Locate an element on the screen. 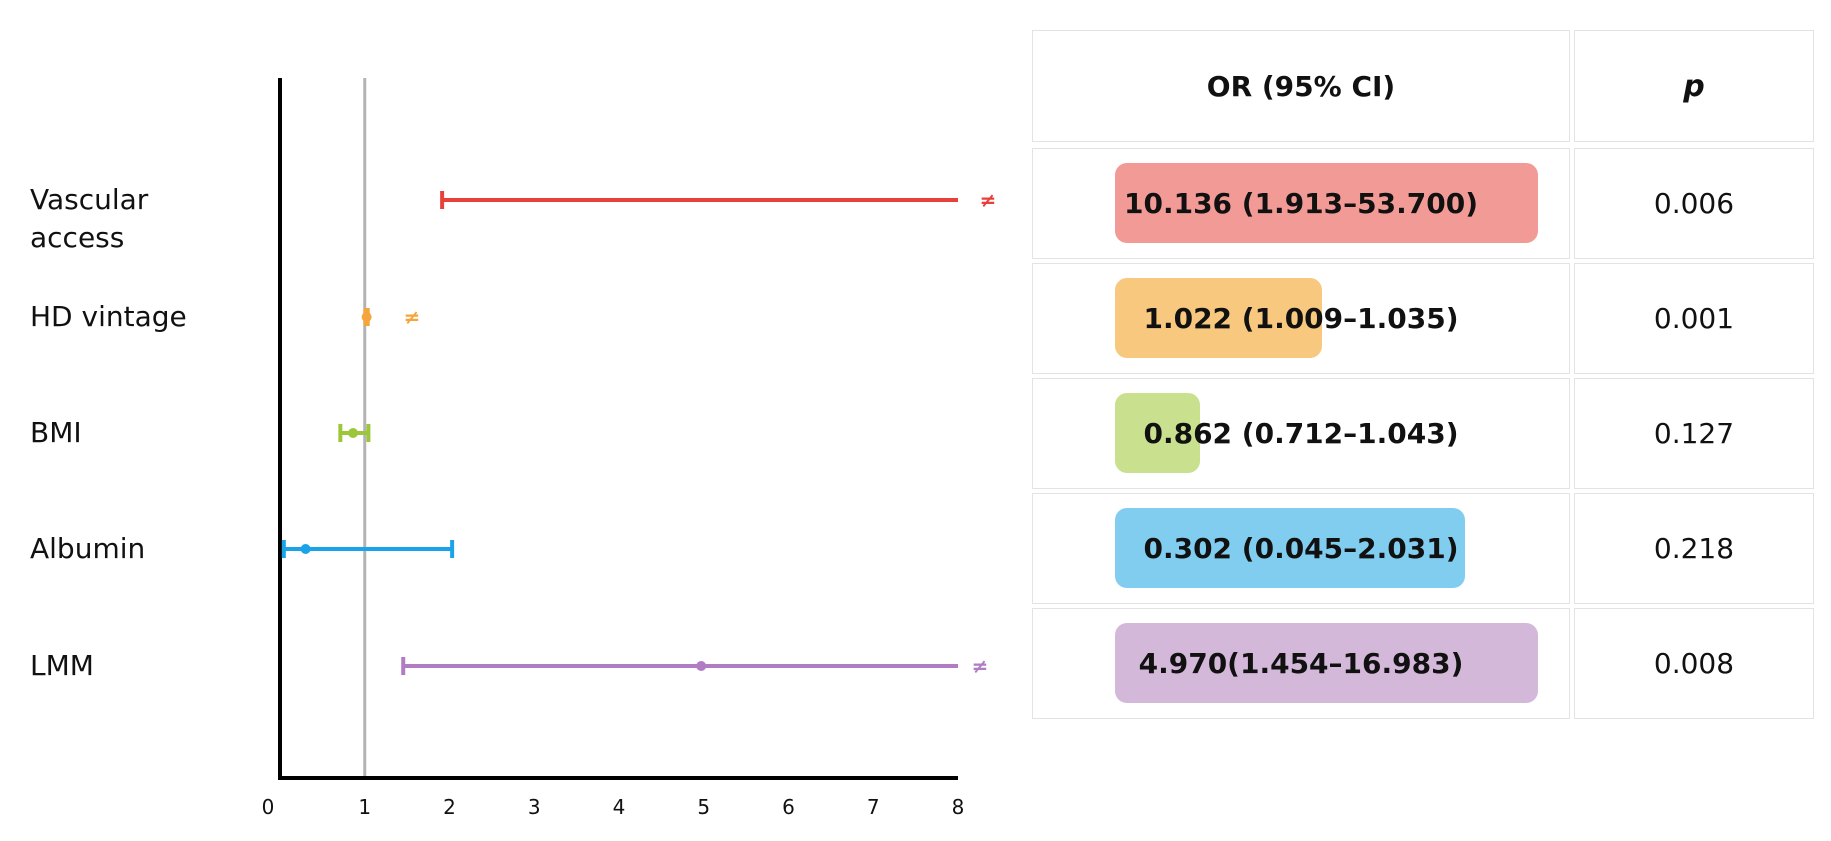 The width and height of the screenshot is (1831, 841). p-value: 0.001 is located at coordinates (1694, 318).